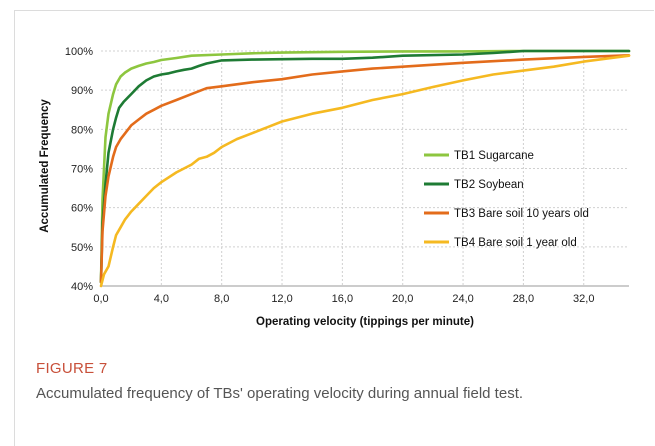 The width and height of the screenshot is (655, 446). Describe the element at coordinates (515, 243) in the screenshot. I see `legend-label: TB4 Bare soil 1 year old` at that location.